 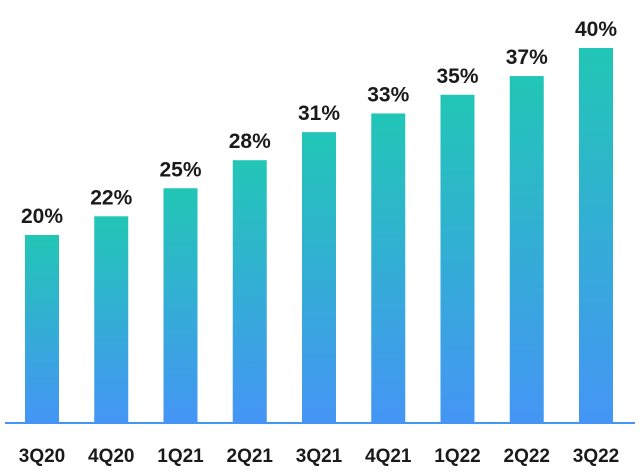 What do you see at coordinates (527, 456) in the screenshot?
I see `x-tick-label-2Q22: 2Q22` at bounding box center [527, 456].